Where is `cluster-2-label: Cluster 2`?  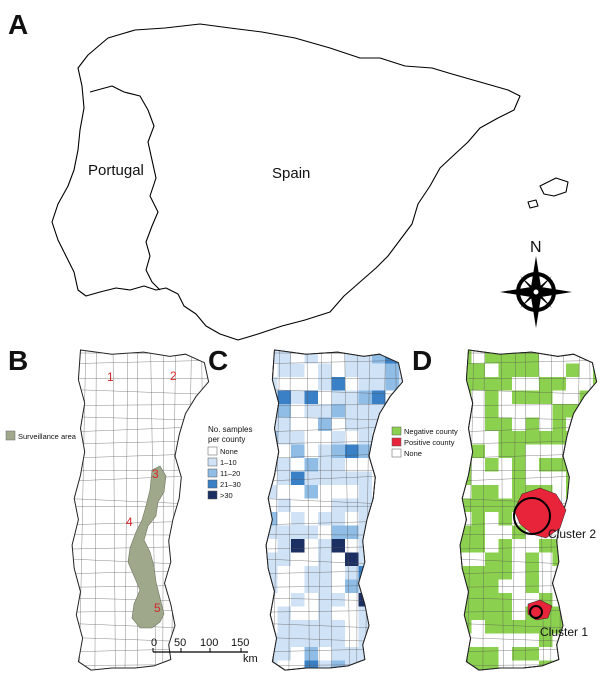
cluster-2-label: Cluster 2 is located at coordinates (572, 534).